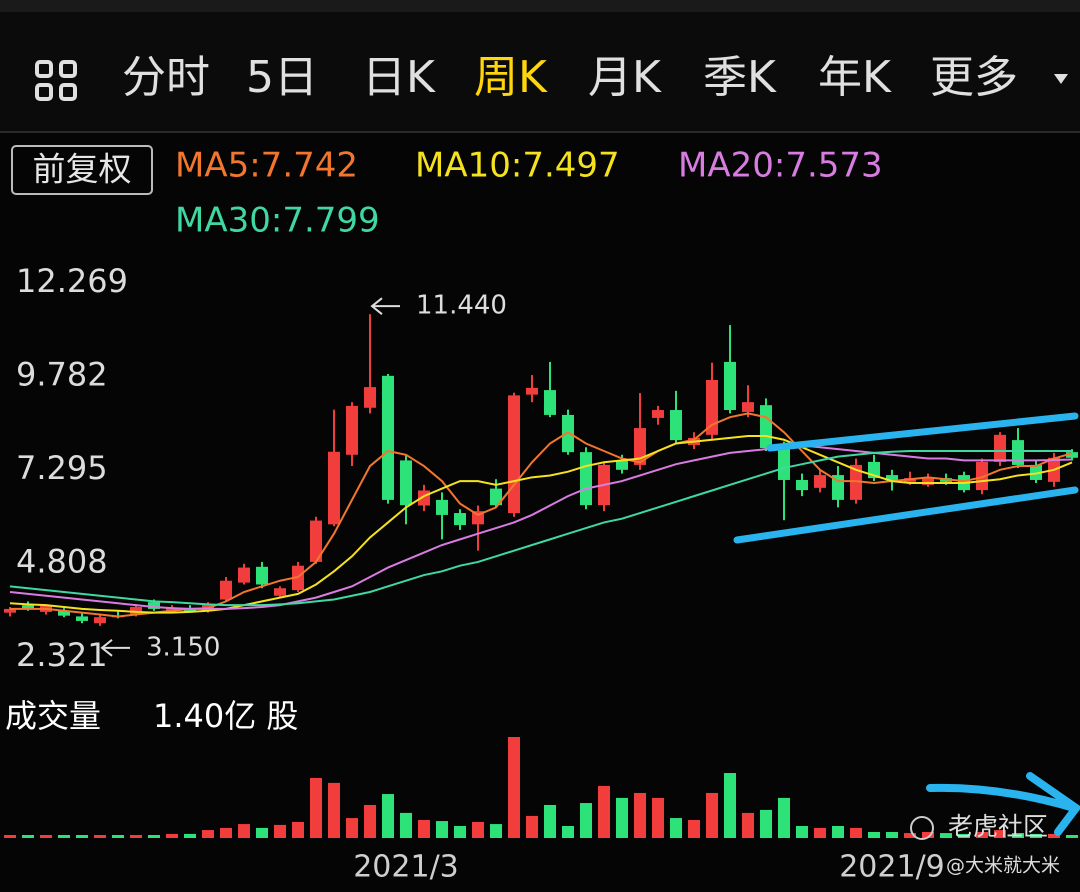  What do you see at coordinates (625, 77) in the screenshot?
I see `tab: 月K` at bounding box center [625, 77].